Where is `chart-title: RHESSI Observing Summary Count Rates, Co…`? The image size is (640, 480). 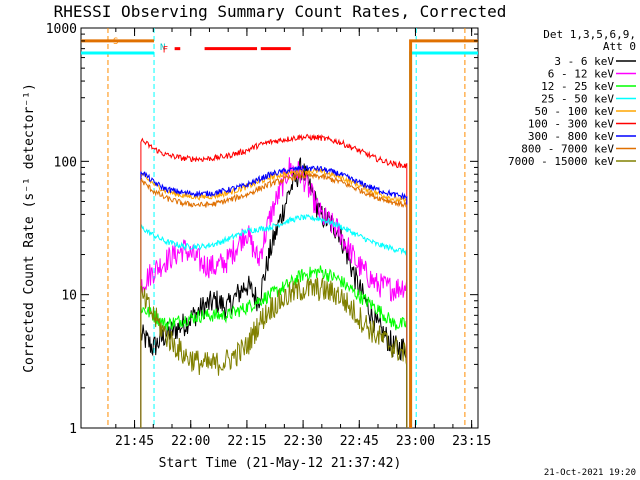
chart-title: RHESSI Observing Summary Count Rates, Co… is located at coordinates (280, 11).